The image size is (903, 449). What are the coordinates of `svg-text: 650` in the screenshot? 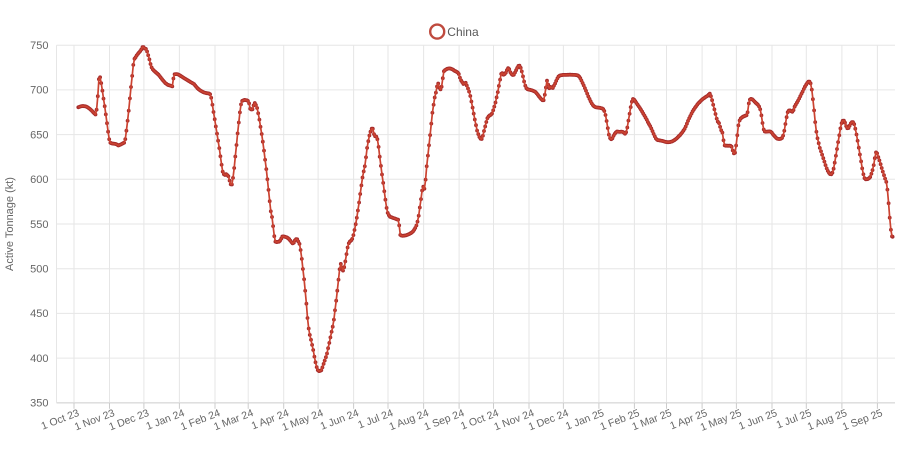 It's located at (39, 135).